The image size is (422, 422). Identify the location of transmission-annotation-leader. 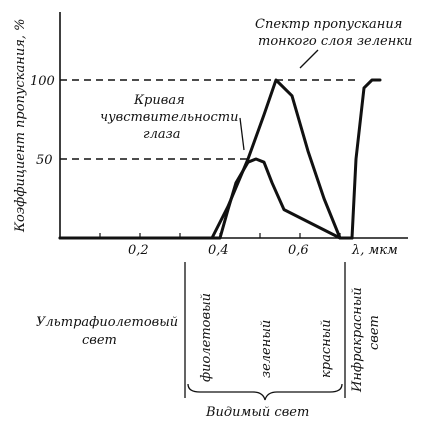
(309, 59).